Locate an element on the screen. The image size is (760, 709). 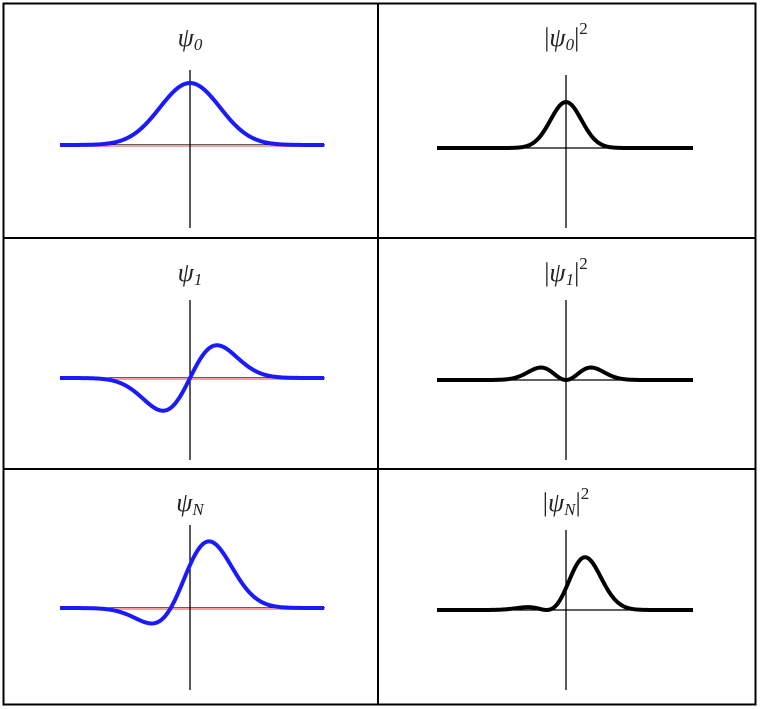
cell-label: |ψ1|2 is located at coordinates (566, 271).